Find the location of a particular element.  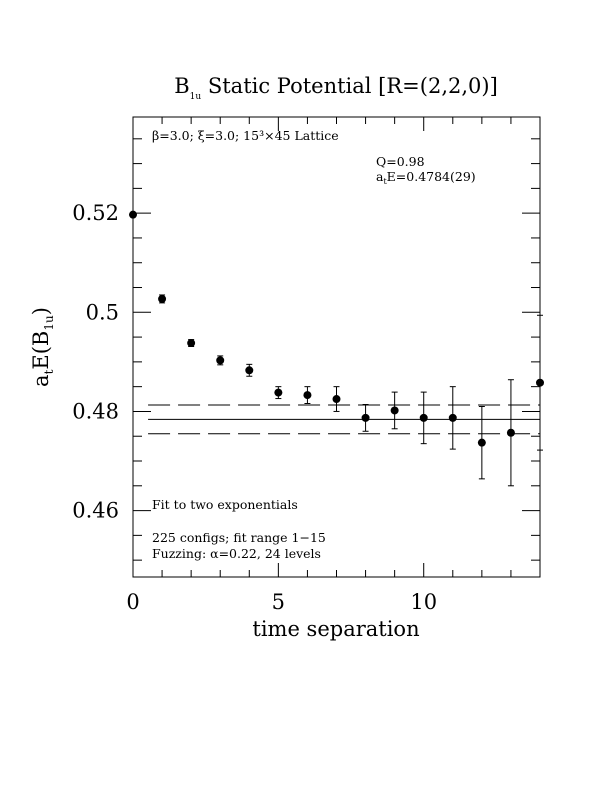

y-tick-label: 0.52 is located at coordinates (95, 213).